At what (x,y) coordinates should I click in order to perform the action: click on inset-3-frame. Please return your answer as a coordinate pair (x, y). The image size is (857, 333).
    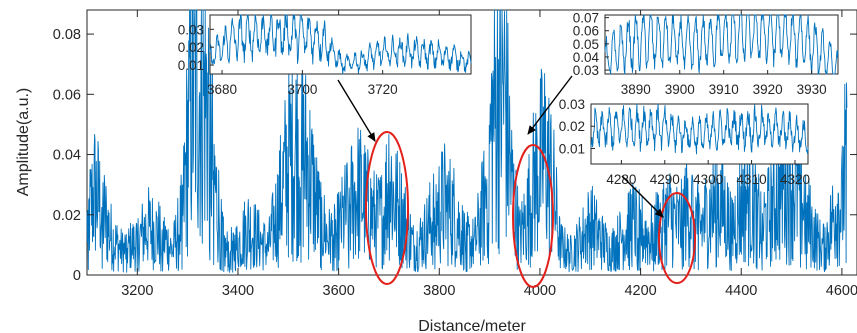
    Looking at the image, I should click on (699, 134).